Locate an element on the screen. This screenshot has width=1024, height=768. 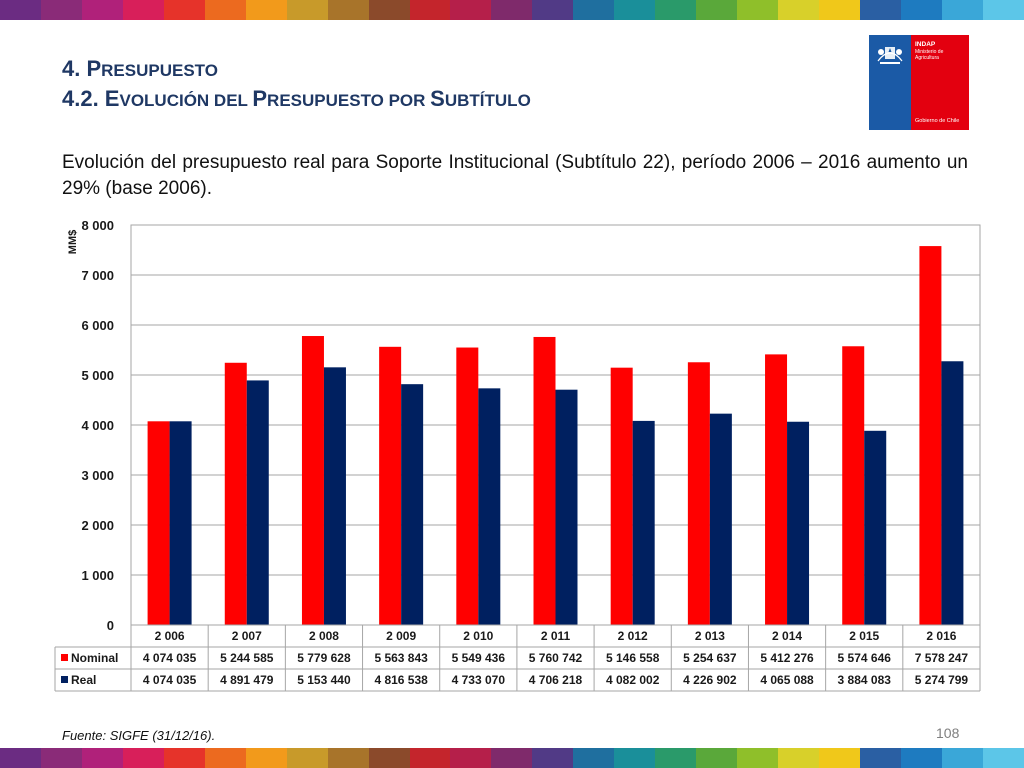
legend-key-nominal is located at coordinates (64, 657).